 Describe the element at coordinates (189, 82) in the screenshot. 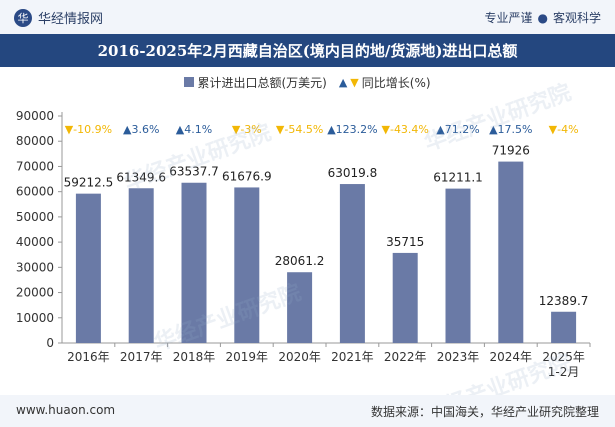

I see `legend-swatch-icon` at that location.